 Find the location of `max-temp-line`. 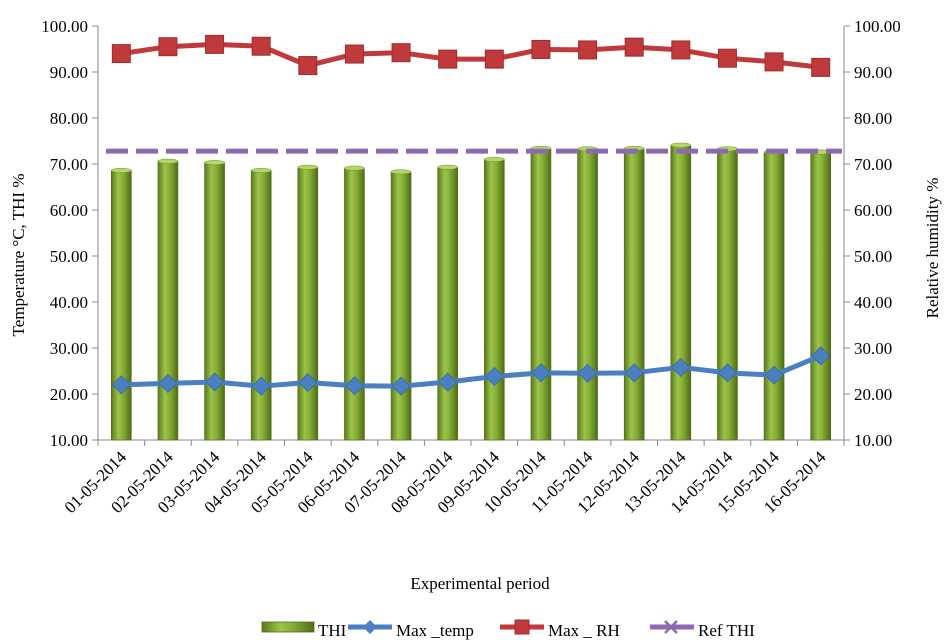

max-temp-line is located at coordinates (471, 371).